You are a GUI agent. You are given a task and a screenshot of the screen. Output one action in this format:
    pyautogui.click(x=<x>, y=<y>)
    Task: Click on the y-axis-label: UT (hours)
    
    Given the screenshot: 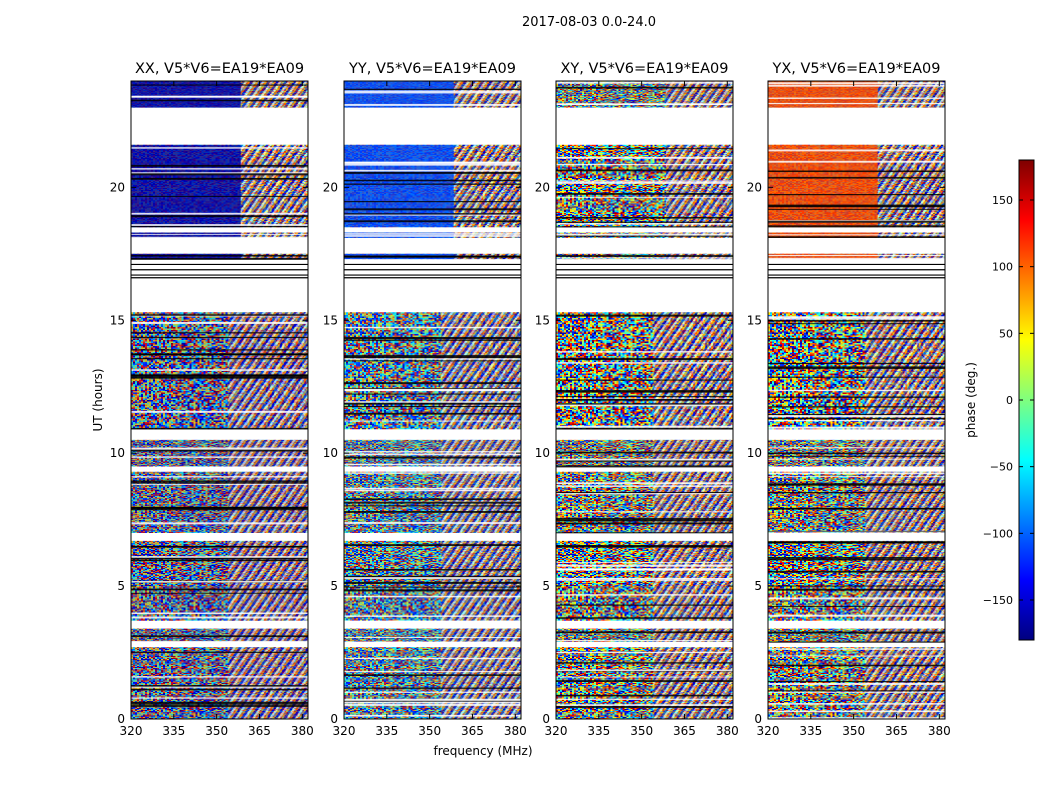 What is the action you would take?
    pyautogui.click(x=98, y=399)
    